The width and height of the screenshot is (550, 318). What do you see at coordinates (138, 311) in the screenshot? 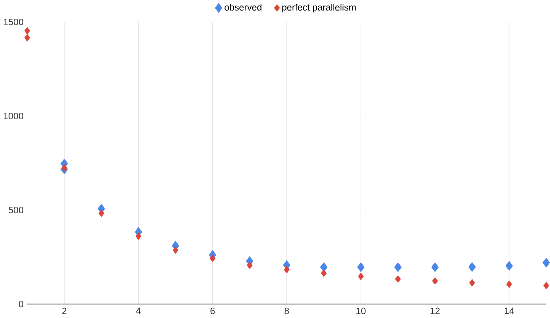
I see `x-tick-label: 4` at bounding box center [138, 311].